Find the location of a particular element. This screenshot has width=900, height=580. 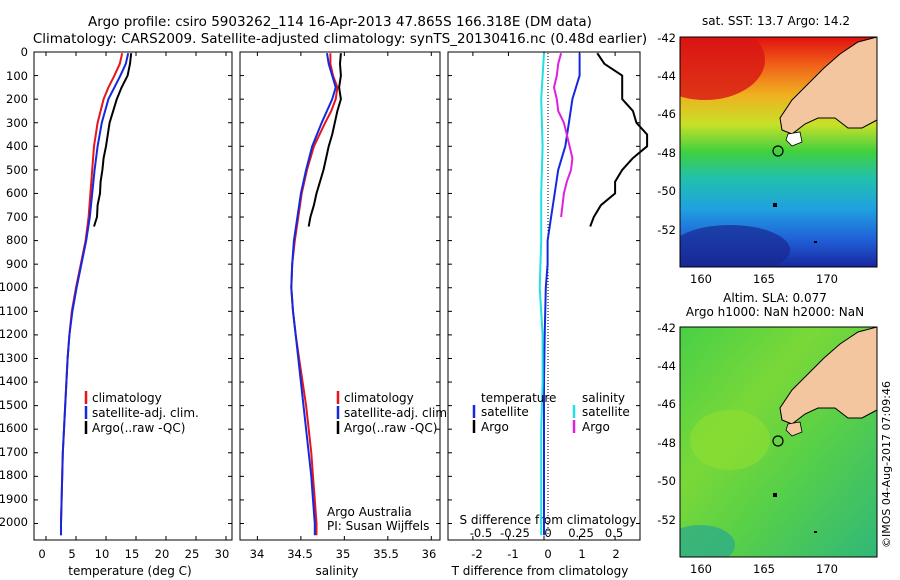

temperature-tick-label: 15 is located at coordinates (132, 554).